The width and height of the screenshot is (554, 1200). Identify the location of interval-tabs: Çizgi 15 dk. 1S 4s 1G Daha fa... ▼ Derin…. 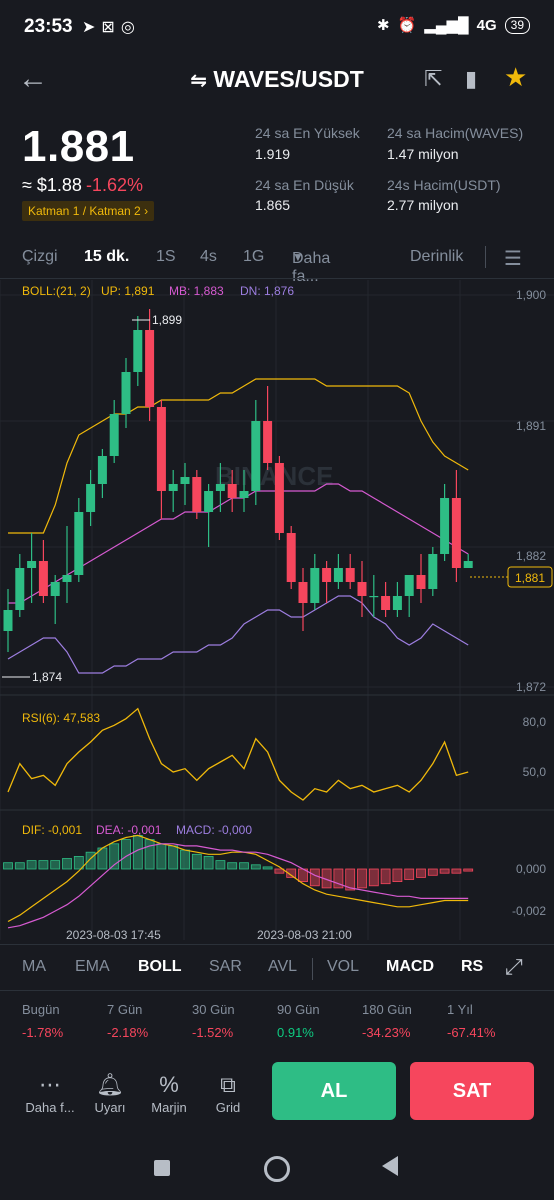
(277, 265).